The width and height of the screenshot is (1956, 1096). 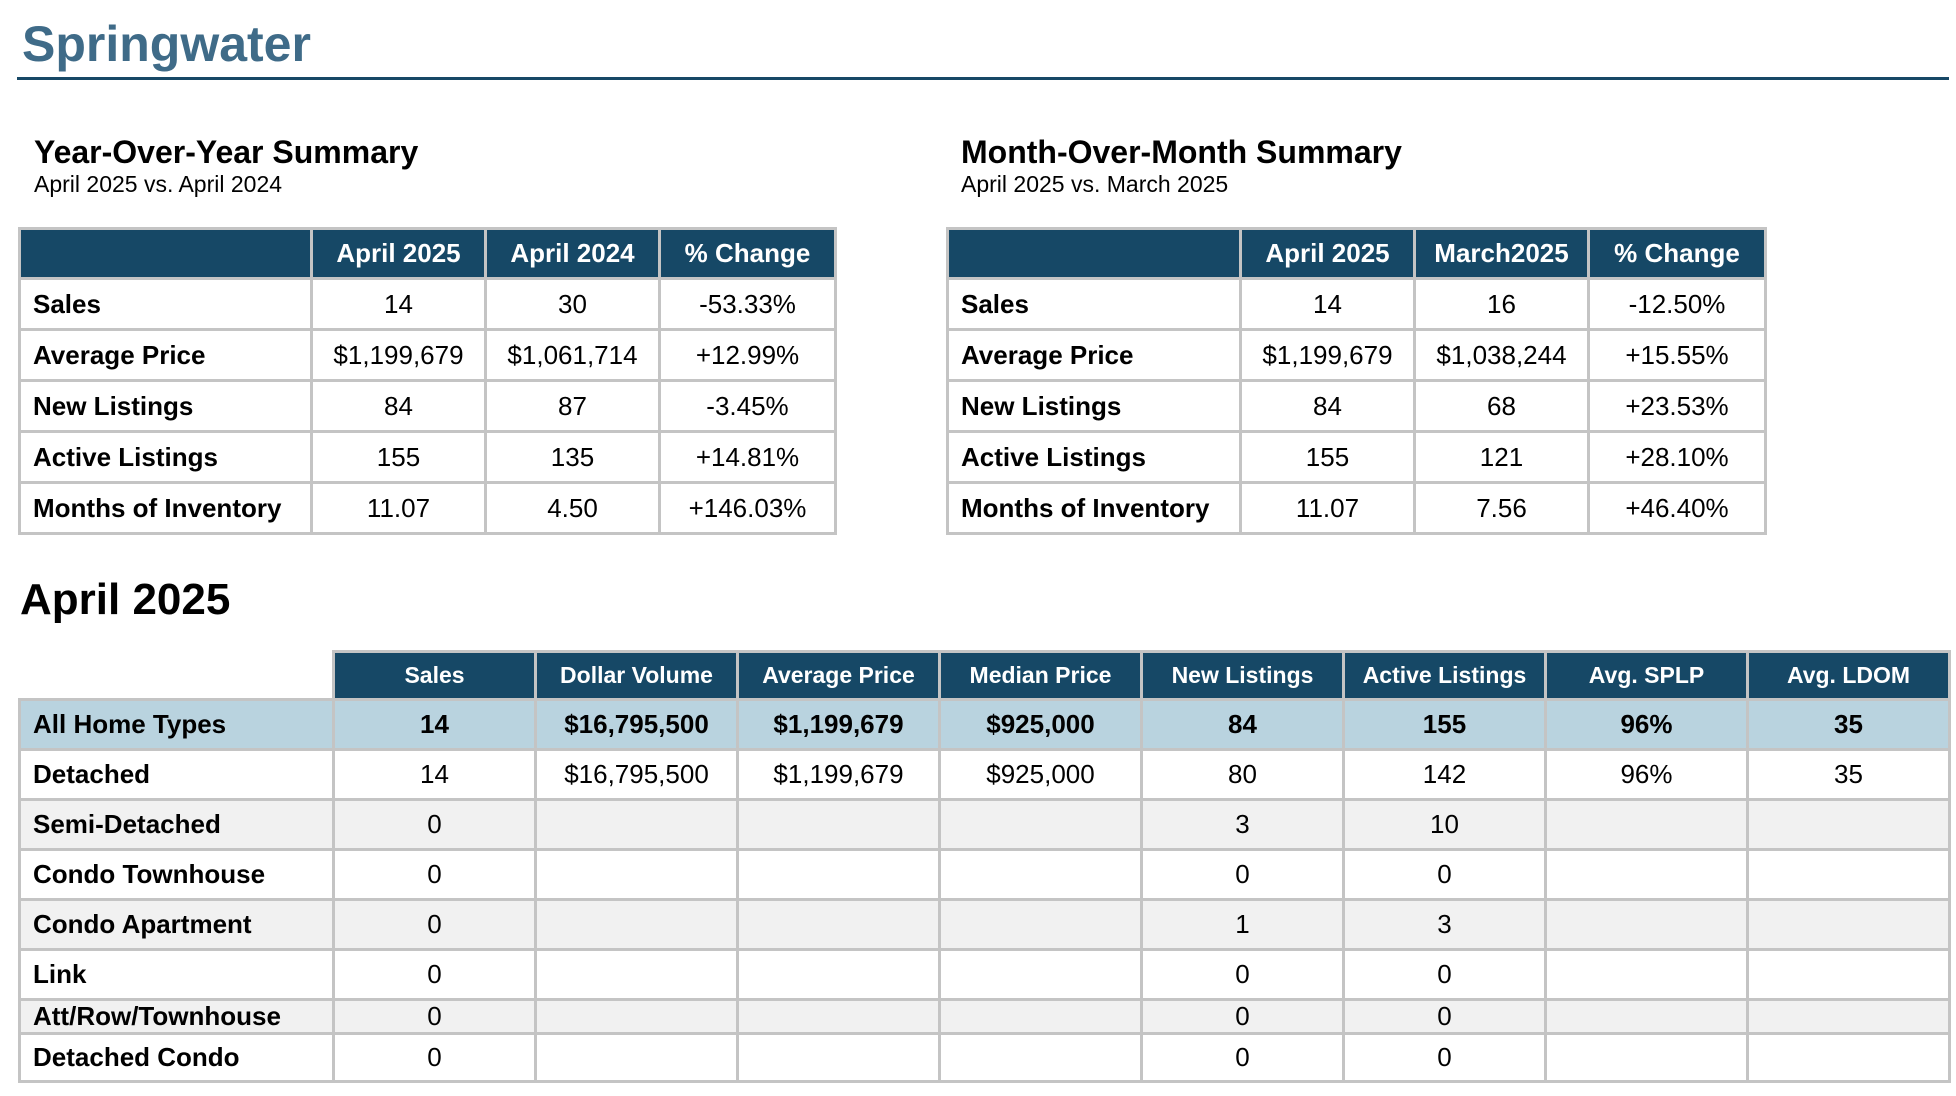 I want to click on table-cell: +15.55%, so click(x=1677, y=355).